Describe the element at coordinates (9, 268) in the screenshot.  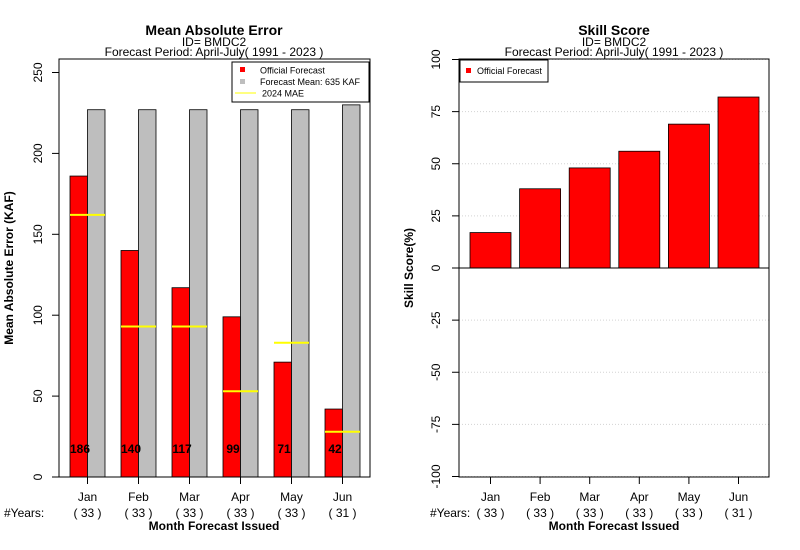
I see `mae-y-axis-label: Mean Absolute Error (KAF)` at that location.